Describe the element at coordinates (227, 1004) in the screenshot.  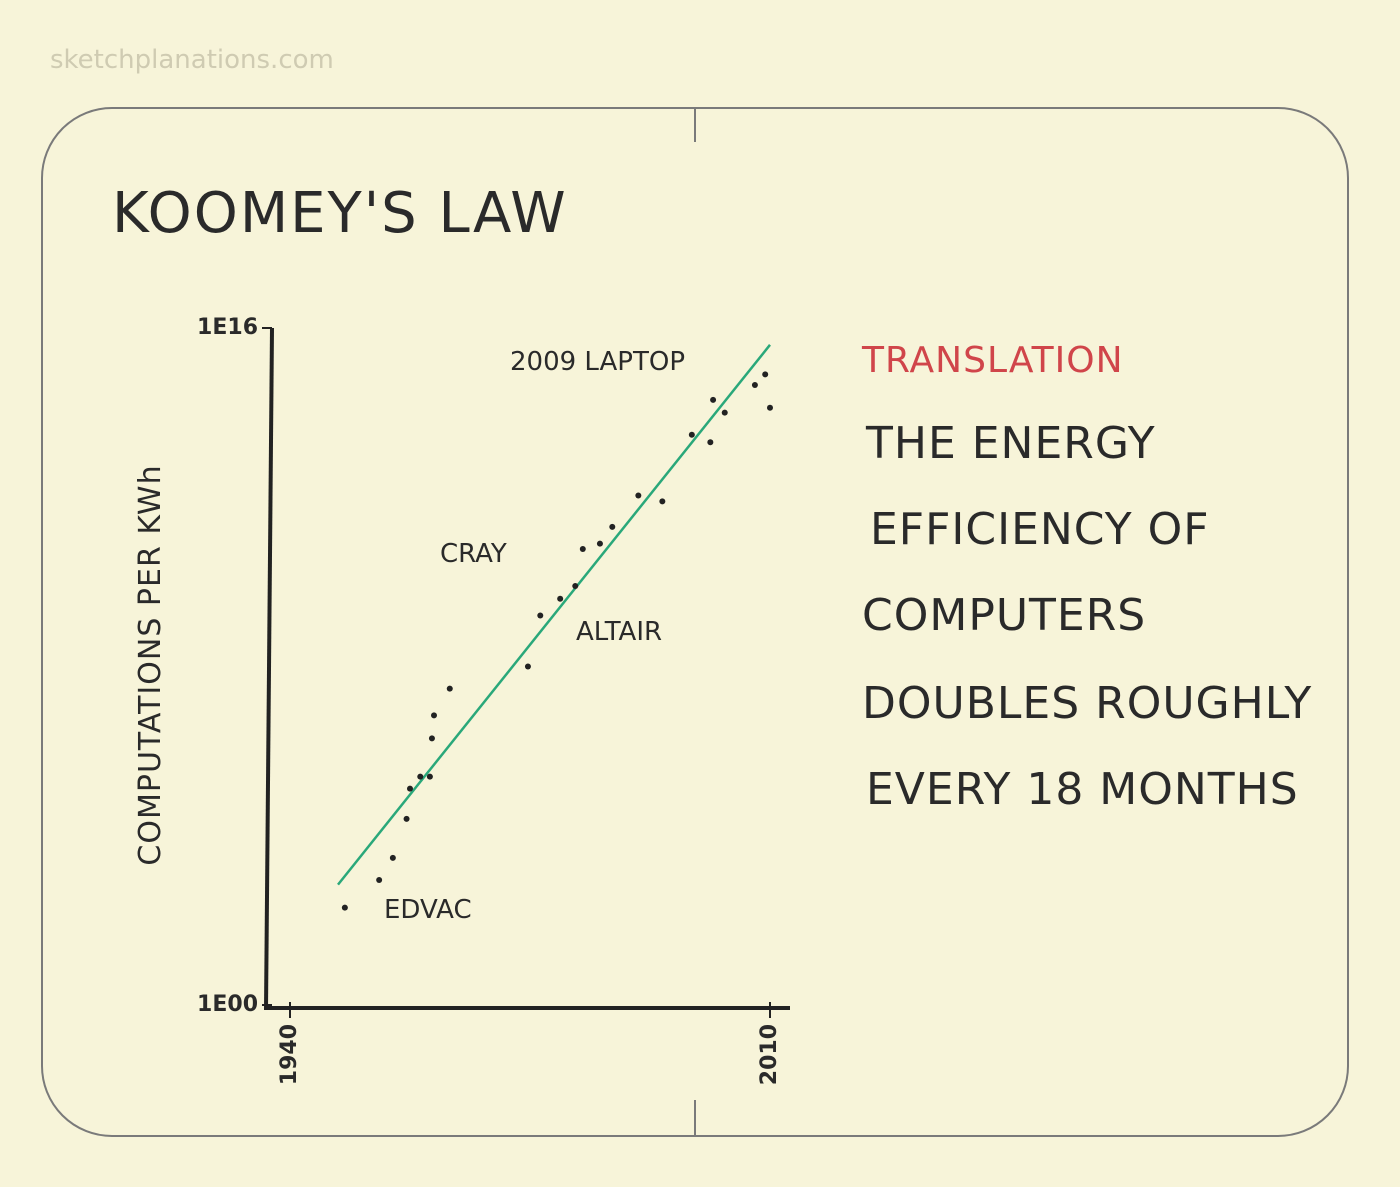
I see `y-tick-label: 1E00` at that location.